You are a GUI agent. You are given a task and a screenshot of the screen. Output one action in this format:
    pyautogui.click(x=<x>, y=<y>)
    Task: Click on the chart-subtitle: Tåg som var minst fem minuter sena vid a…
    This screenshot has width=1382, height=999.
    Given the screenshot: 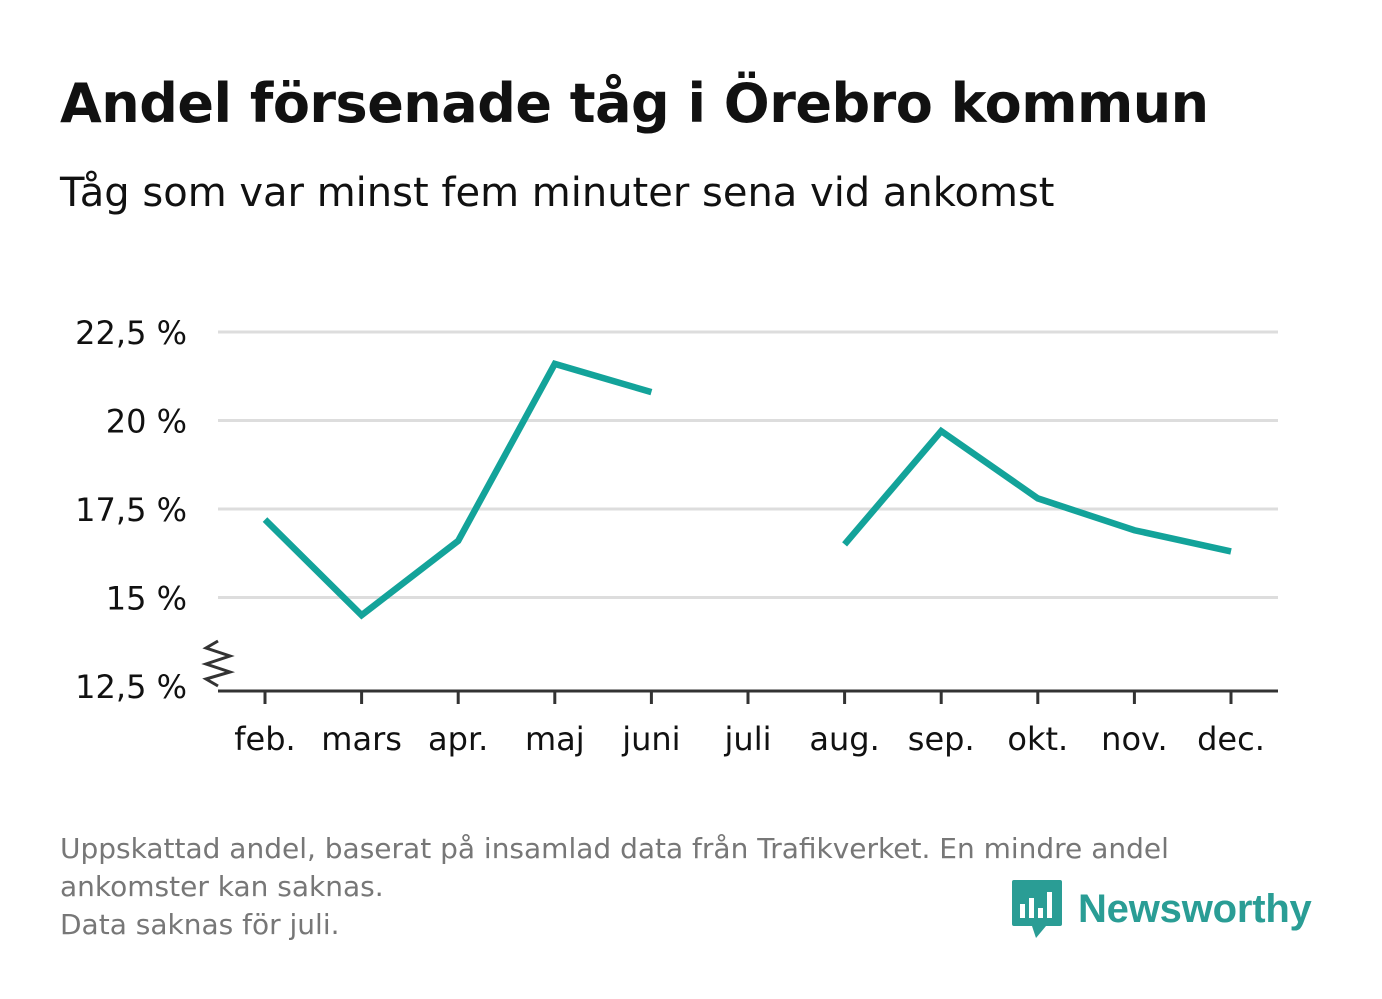 What is the action you would take?
    pyautogui.click(x=557, y=193)
    